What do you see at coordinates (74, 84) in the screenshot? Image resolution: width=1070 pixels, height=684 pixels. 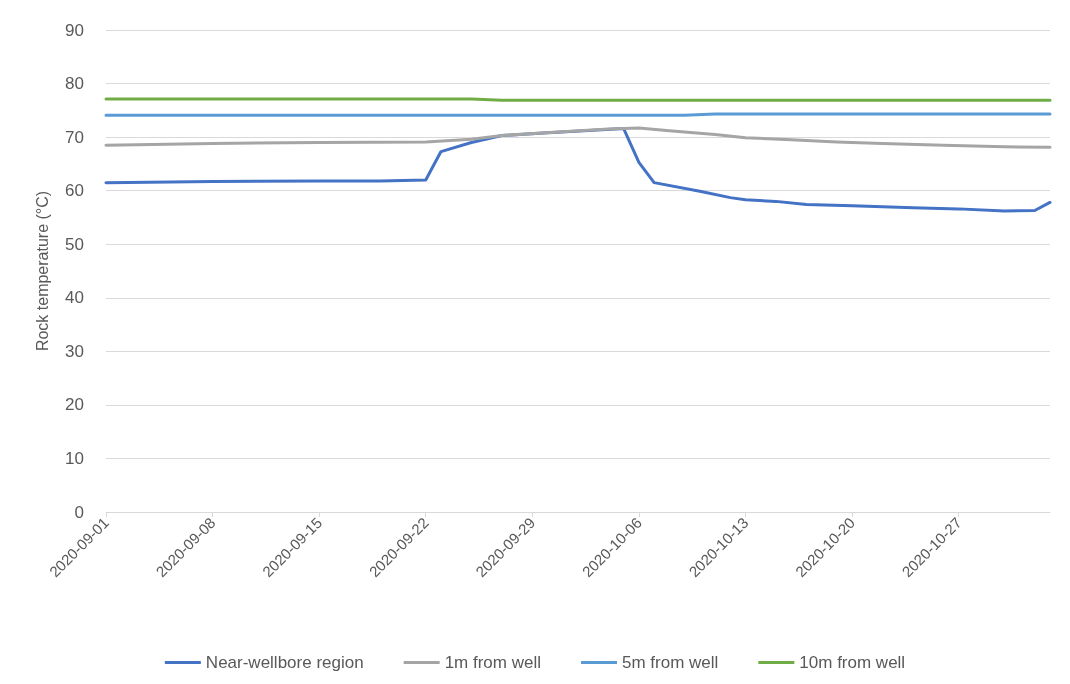 I see `y-tick-label: 80` at bounding box center [74, 84].